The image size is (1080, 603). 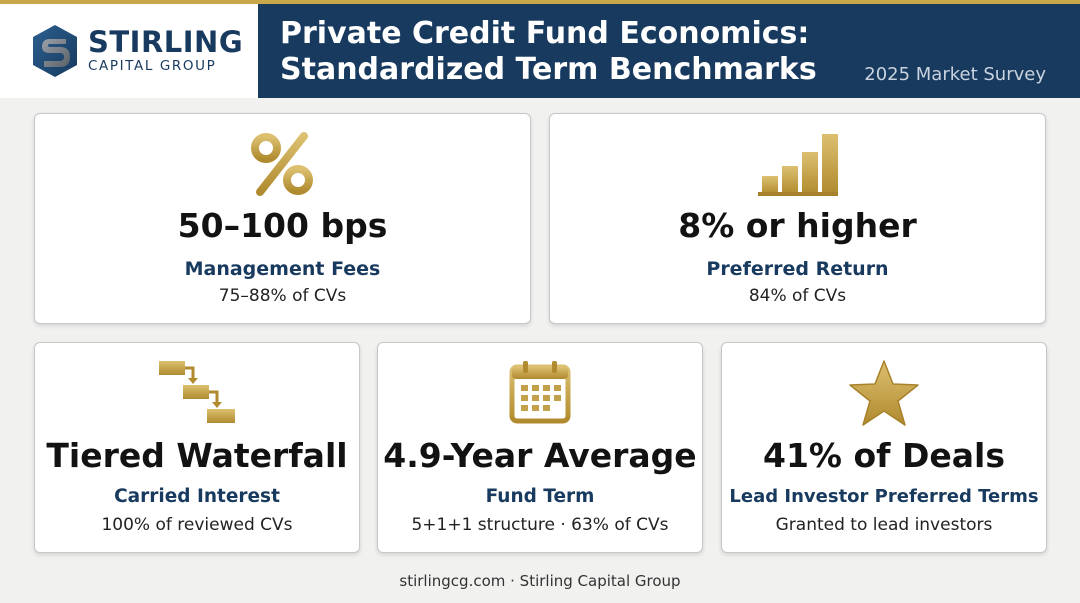 What do you see at coordinates (884, 496) in the screenshot?
I see `card-label: Lead Investor Preferred Terms` at bounding box center [884, 496].